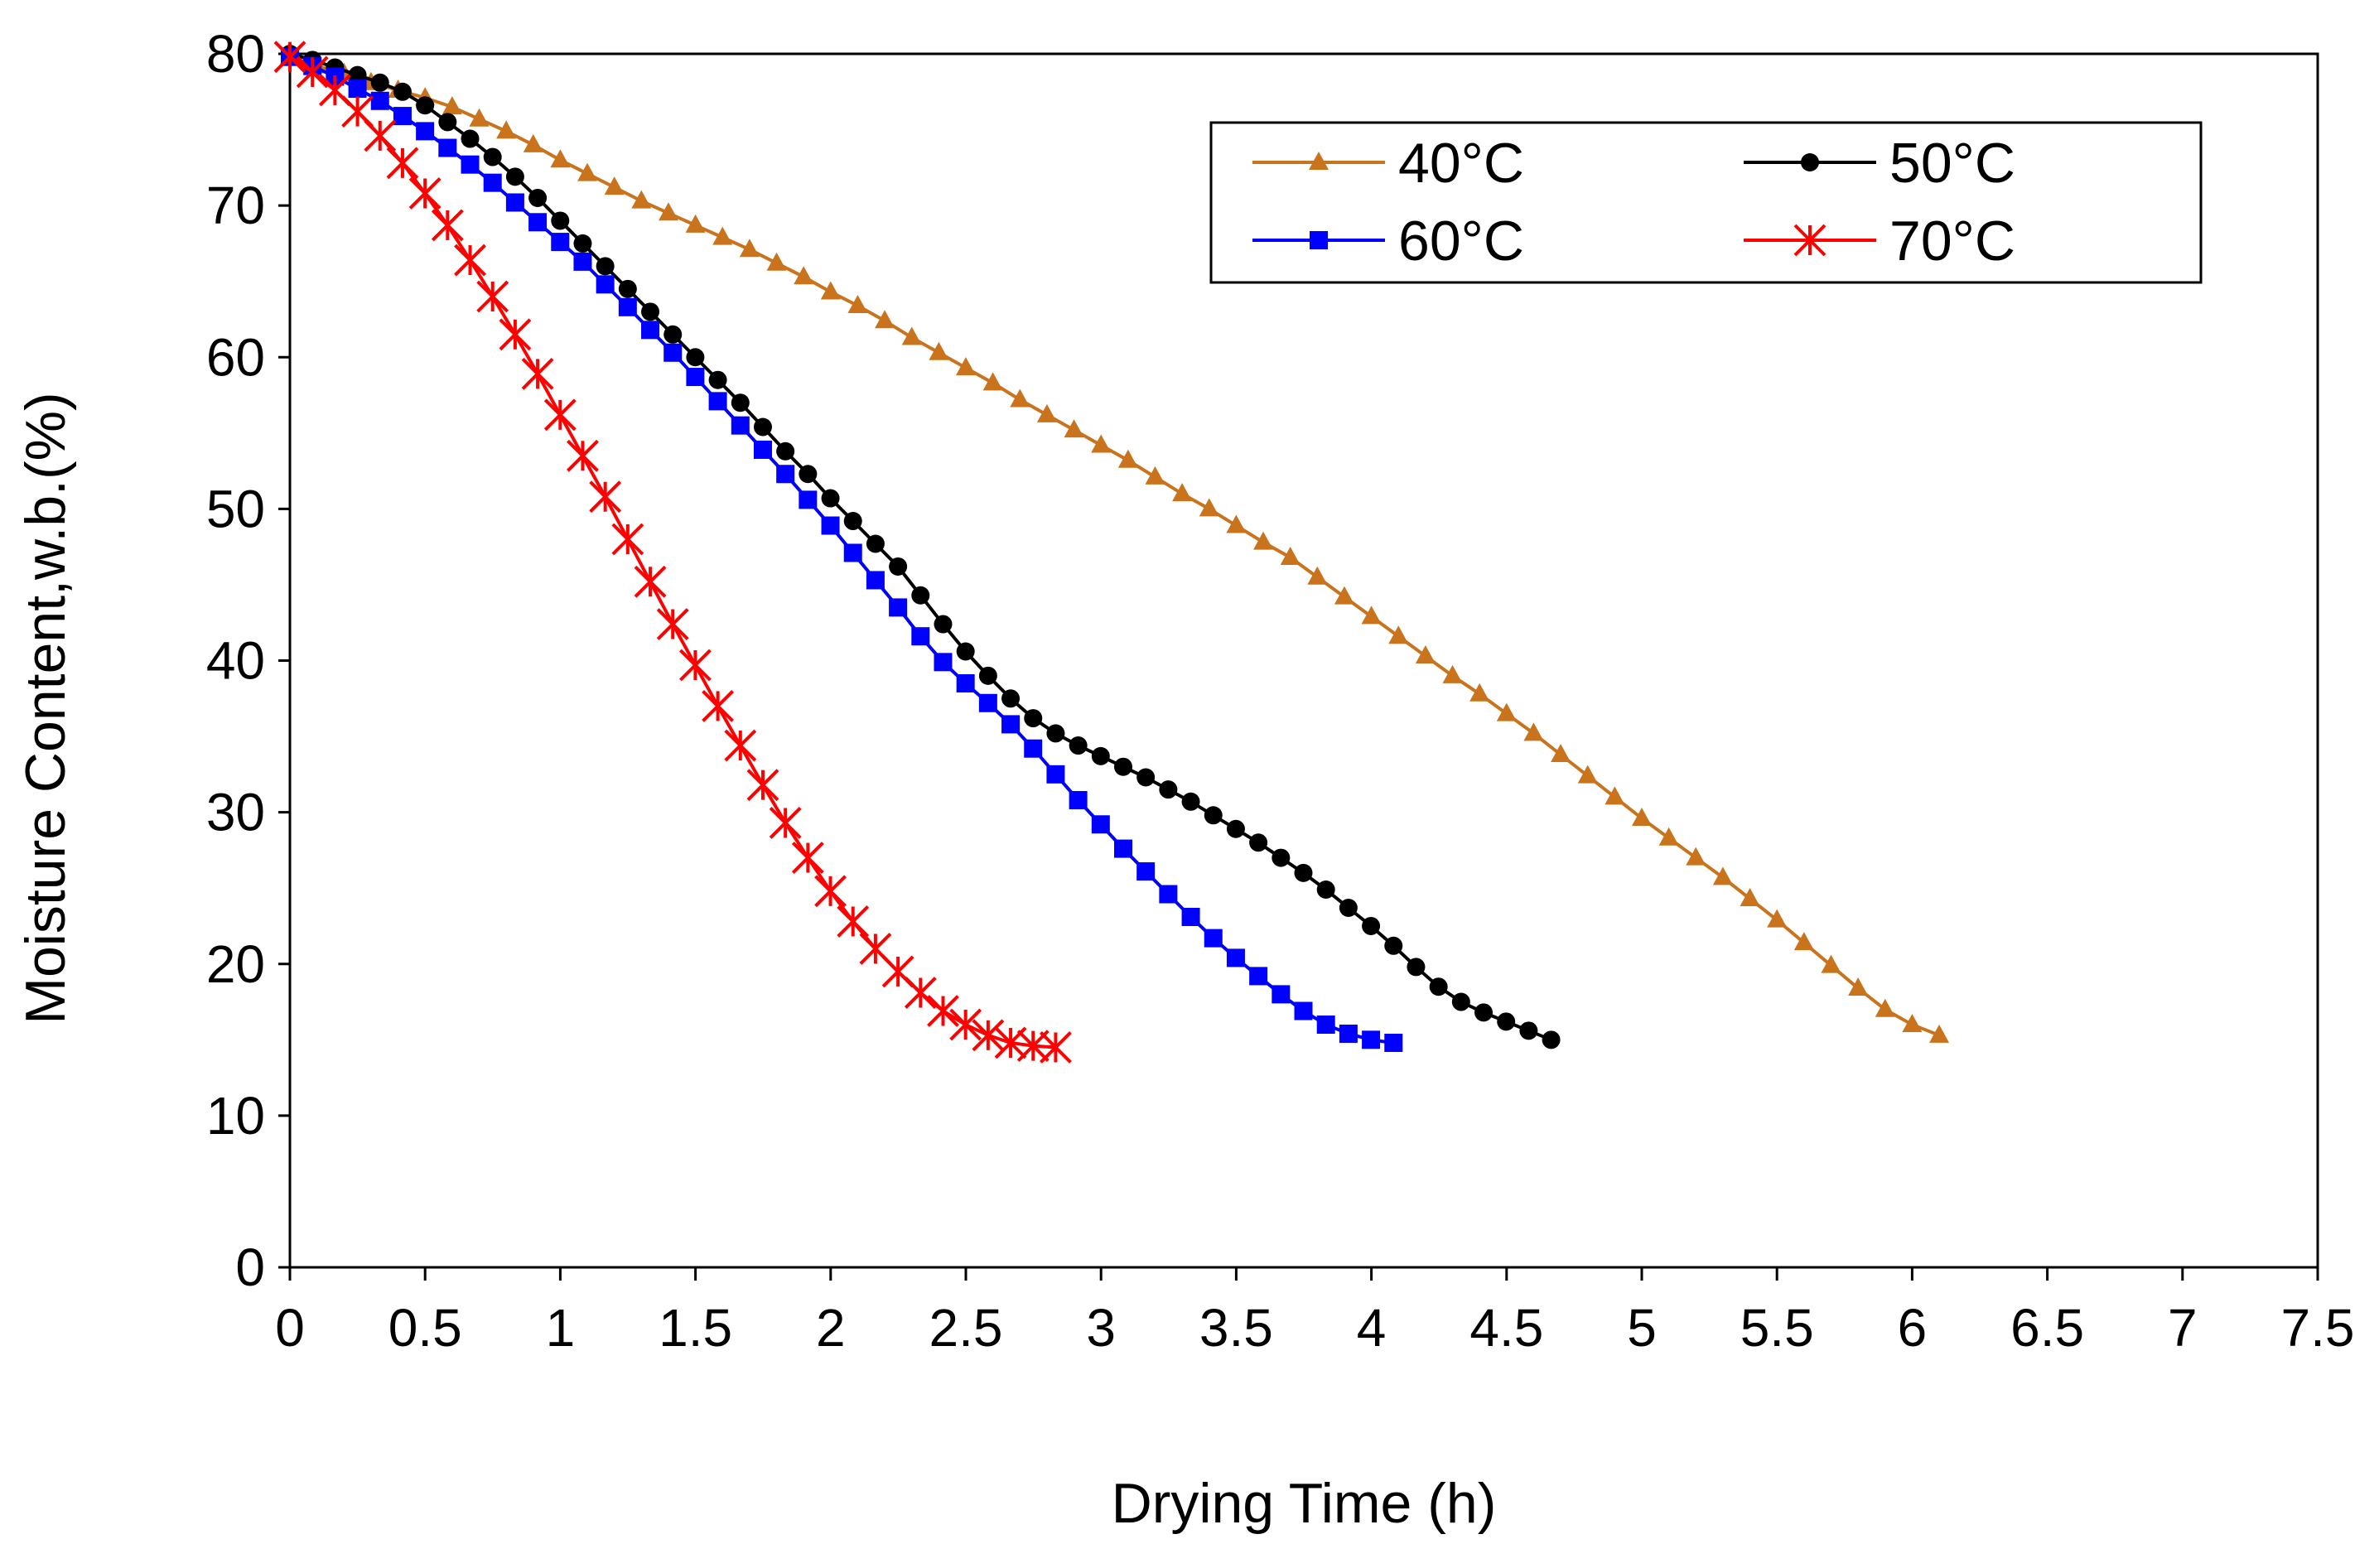 The width and height of the screenshot is (2379, 1568). I want to click on x-axis: 0 0.5 1 1.5 2 2.5 3 3.5 4 4.5 5 5.5 6 6.5 7 7.5, so click(1314, 1312).